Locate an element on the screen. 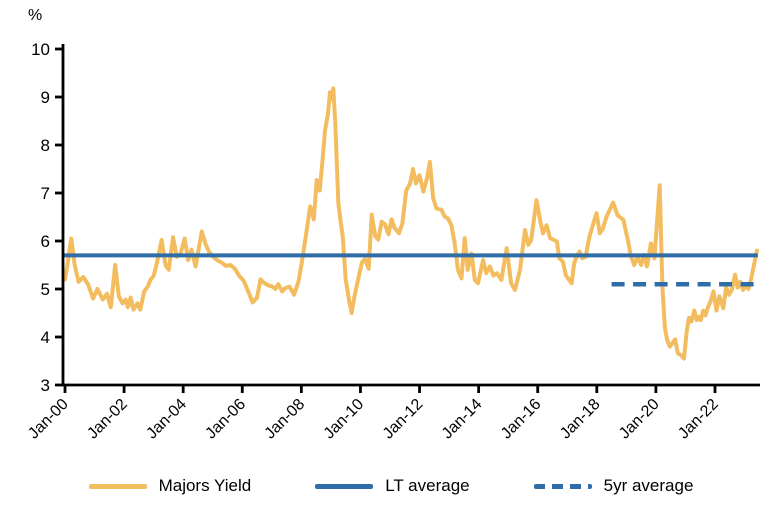 The image size is (782, 524). lt-average-line-swatch is located at coordinates (344, 486).